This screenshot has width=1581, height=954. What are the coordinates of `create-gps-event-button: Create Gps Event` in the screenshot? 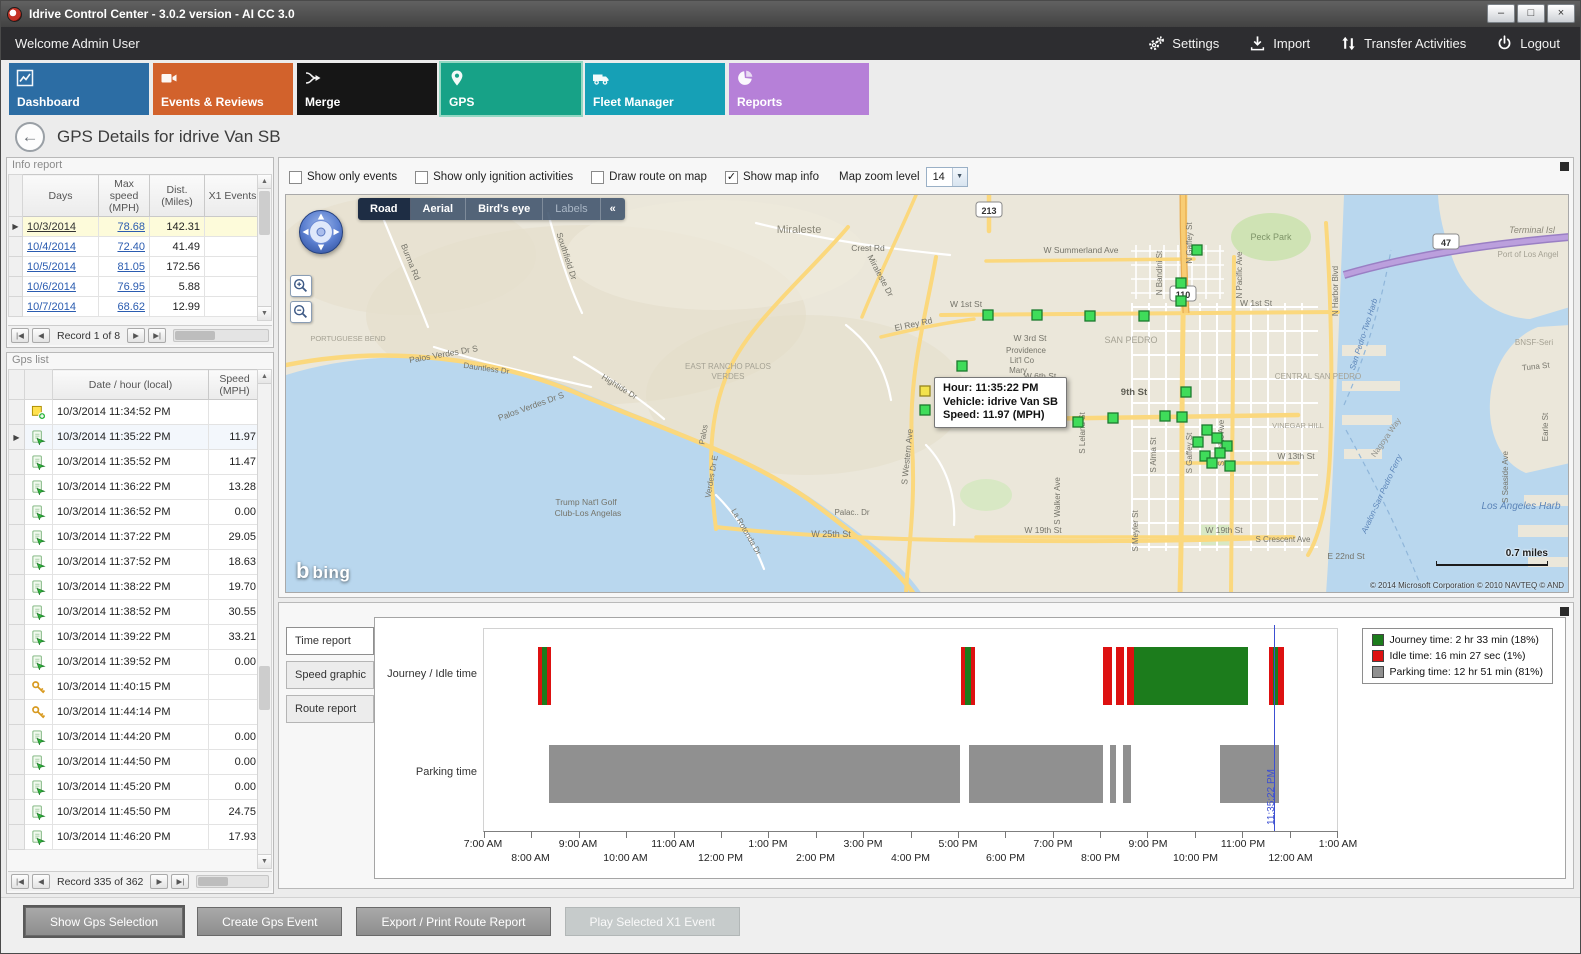 It's located at (270, 921).